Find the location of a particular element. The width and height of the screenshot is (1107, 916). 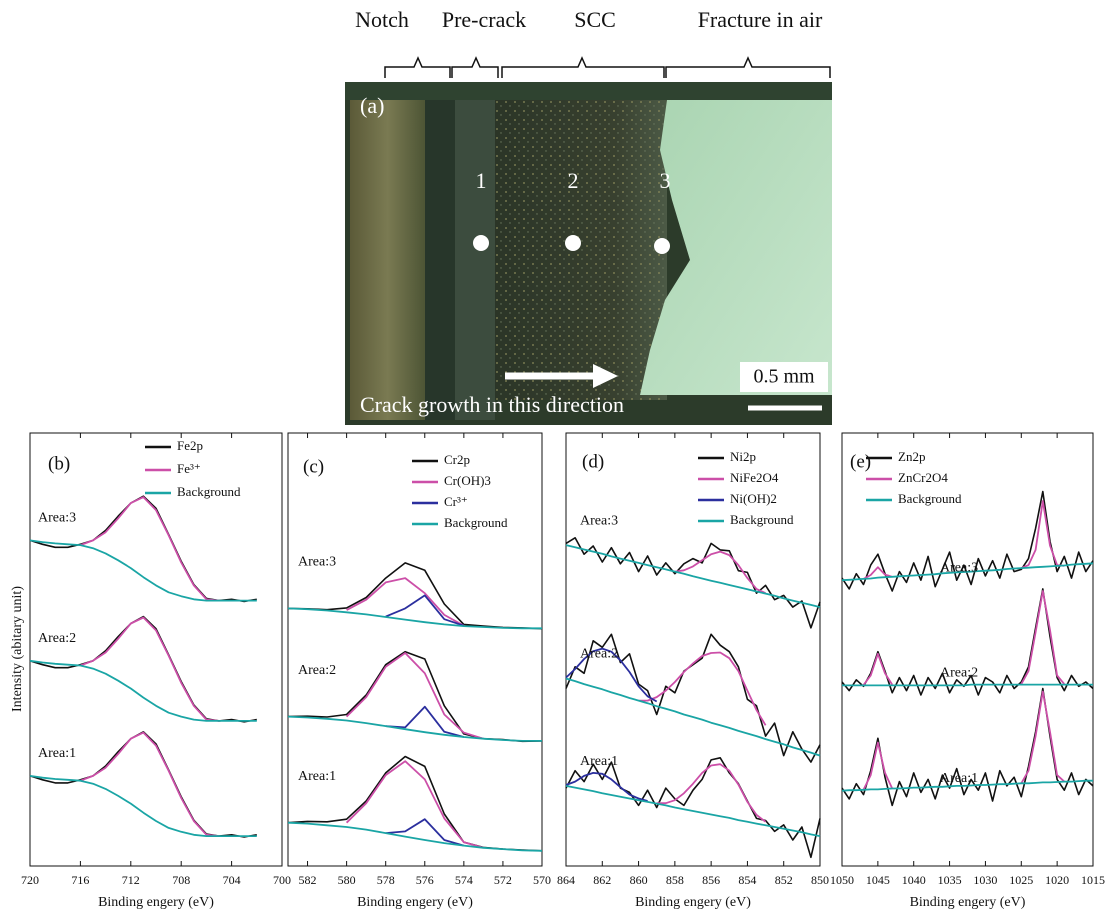

precrack-region is located at coordinates (475, 260).